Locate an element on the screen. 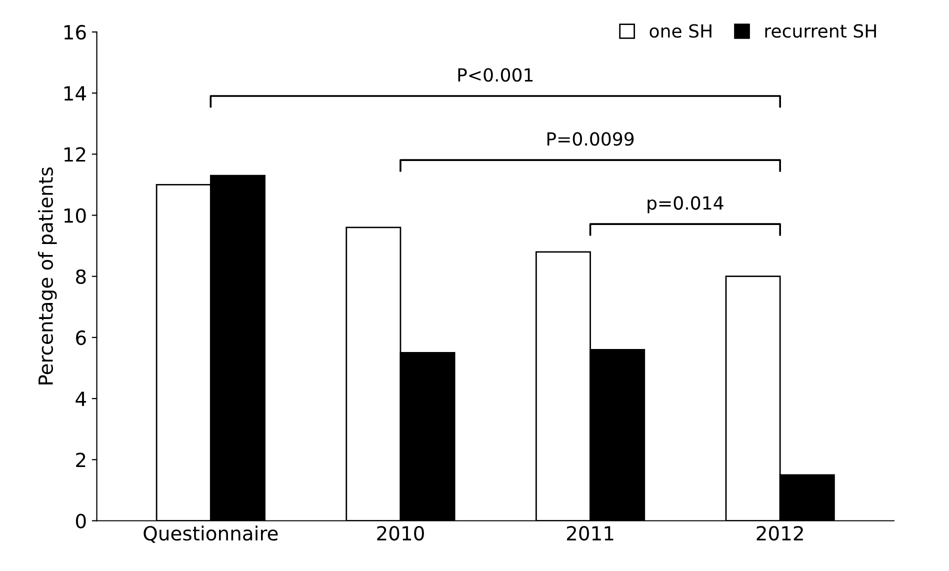 The width and height of the screenshot is (949, 571). x-tick-label: 2012 is located at coordinates (779, 533).